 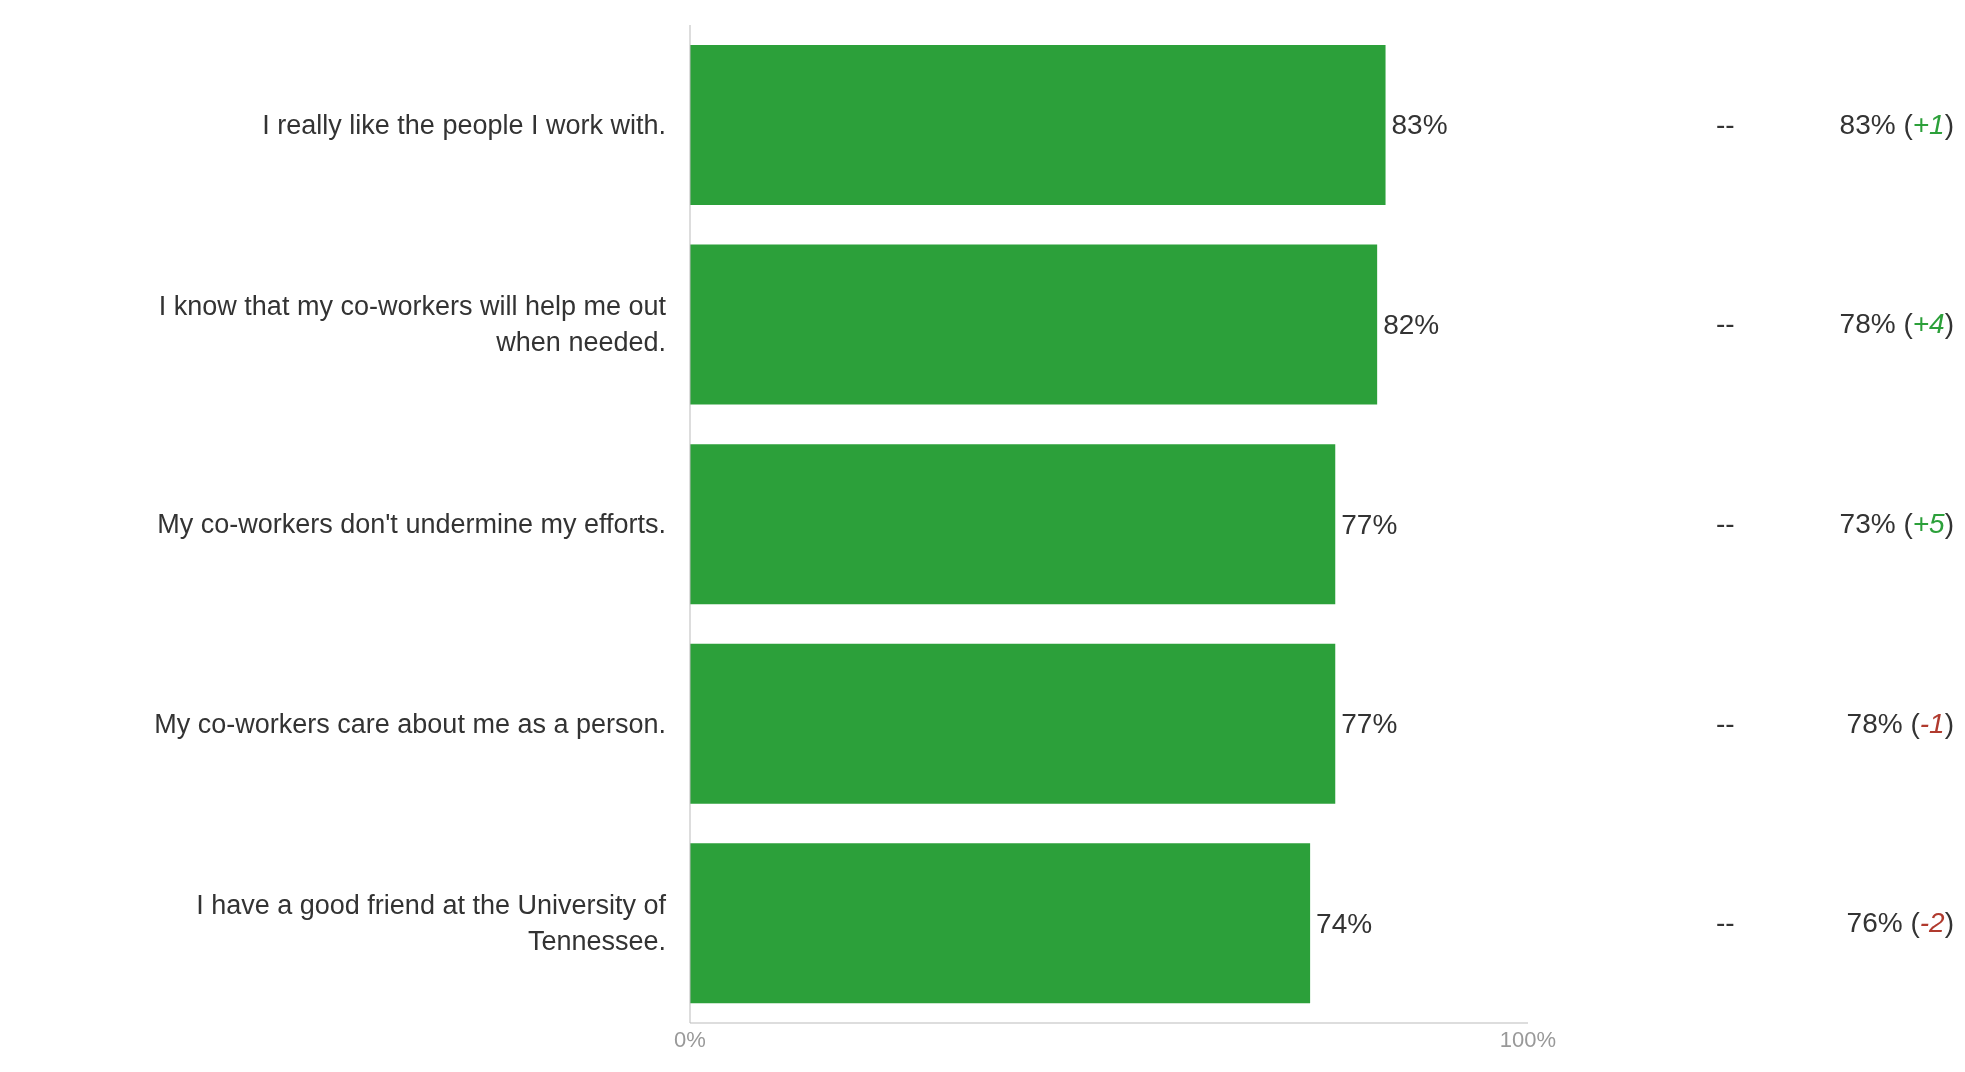 I want to click on y-tick-label: I know that my co-workers will help me out when needed., so click(x=412, y=324).